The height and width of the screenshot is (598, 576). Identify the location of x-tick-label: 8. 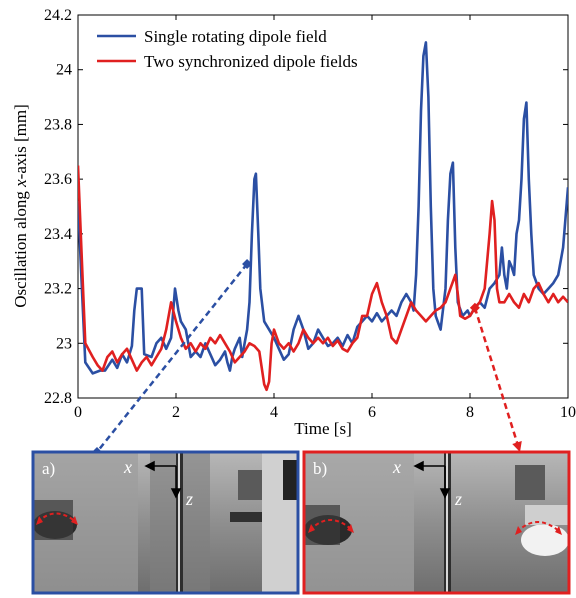
(470, 412).